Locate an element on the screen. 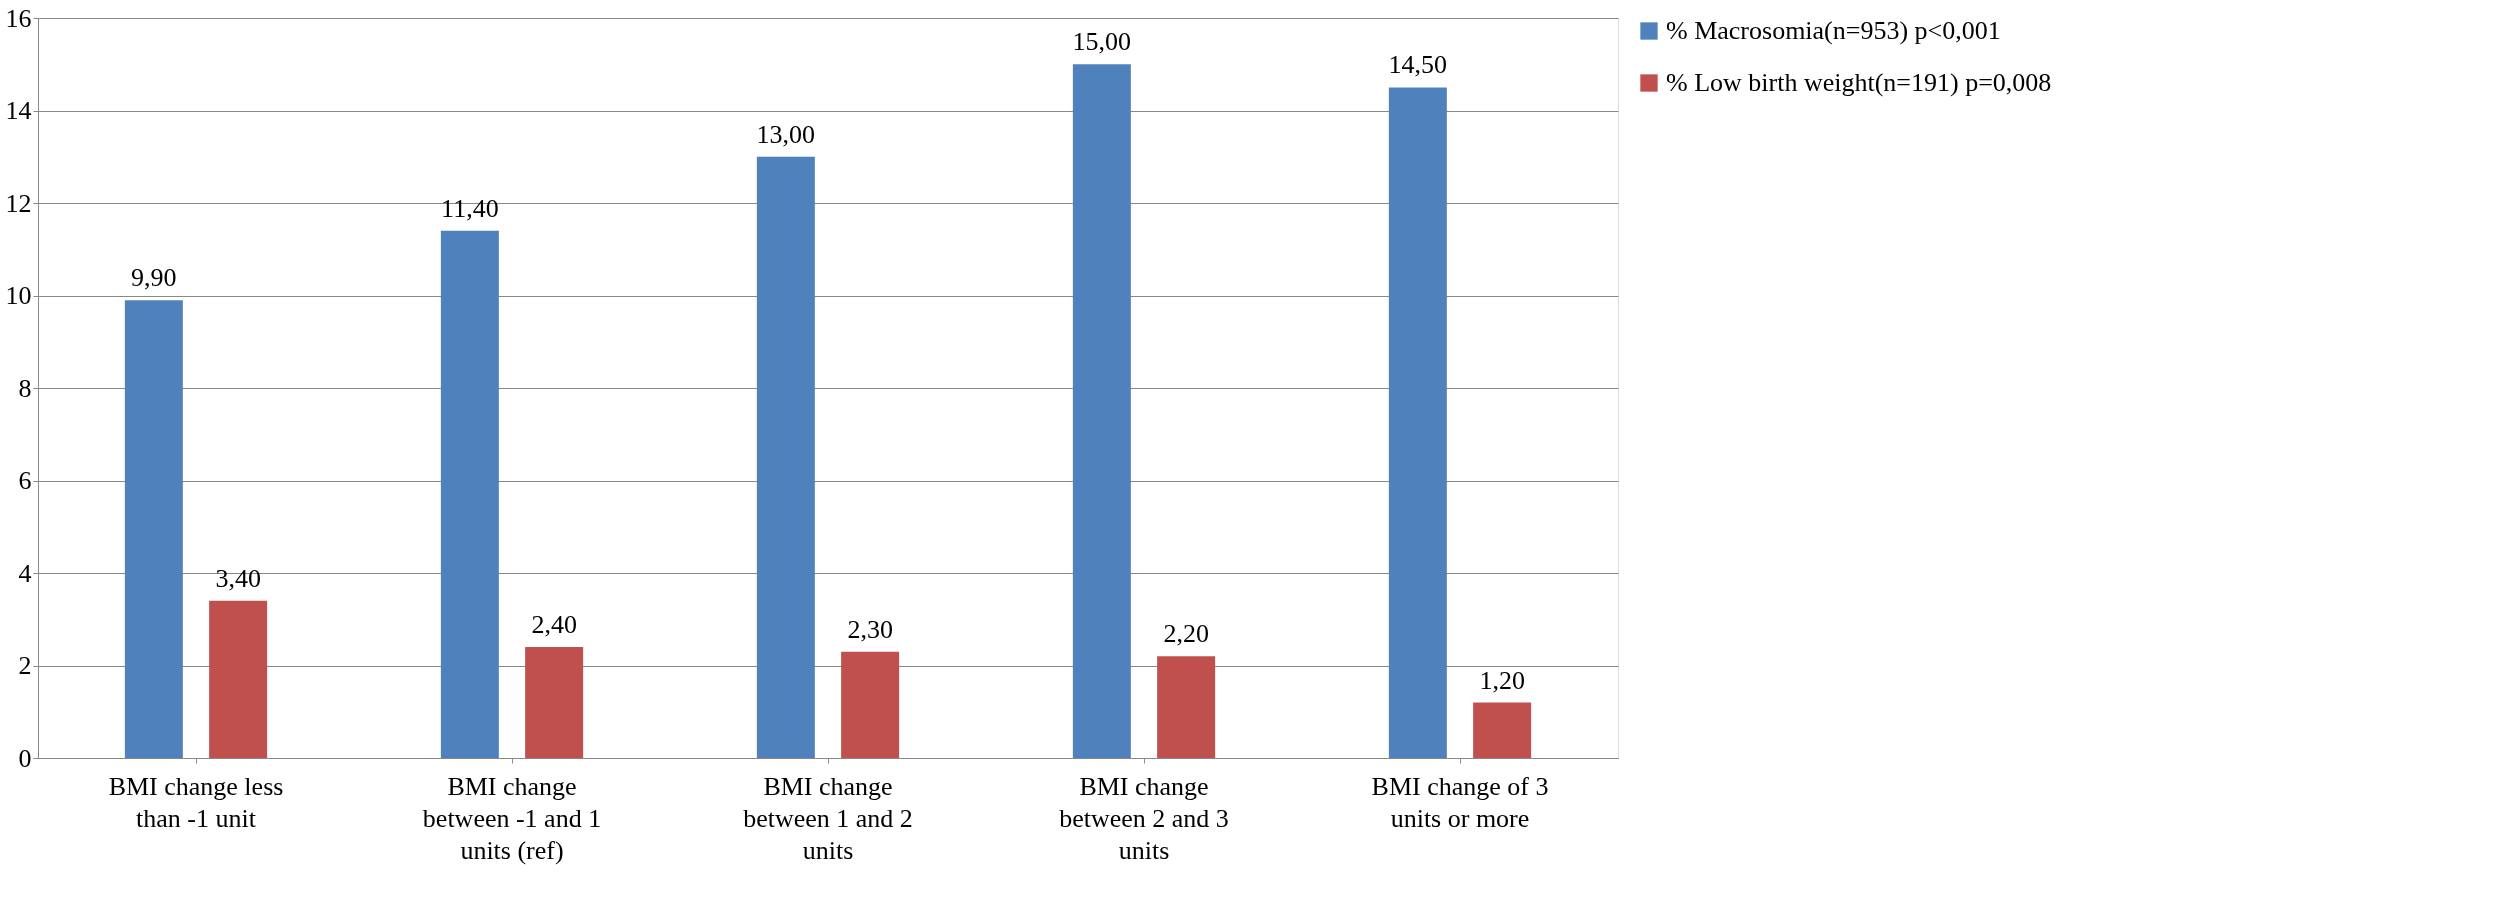 The height and width of the screenshot is (918, 2496). data-label: 3,40 is located at coordinates (238, 578).